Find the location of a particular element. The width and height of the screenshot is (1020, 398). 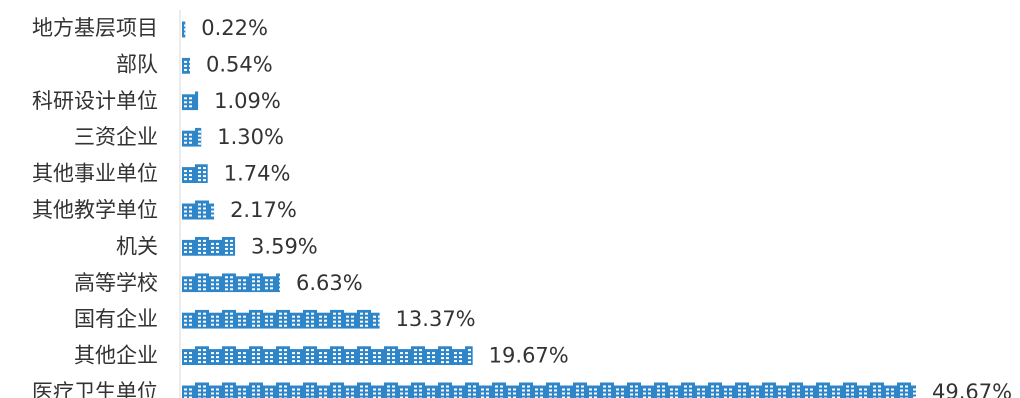

bar-国有企业 is located at coordinates (281, 319).